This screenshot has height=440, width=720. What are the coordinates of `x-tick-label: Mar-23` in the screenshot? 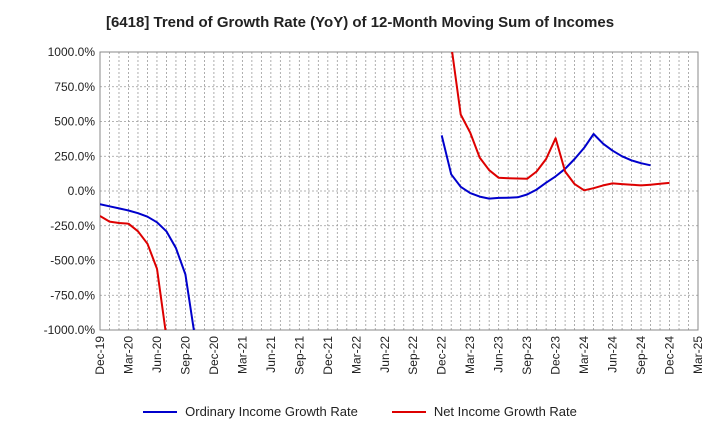 It's located at (470, 355).